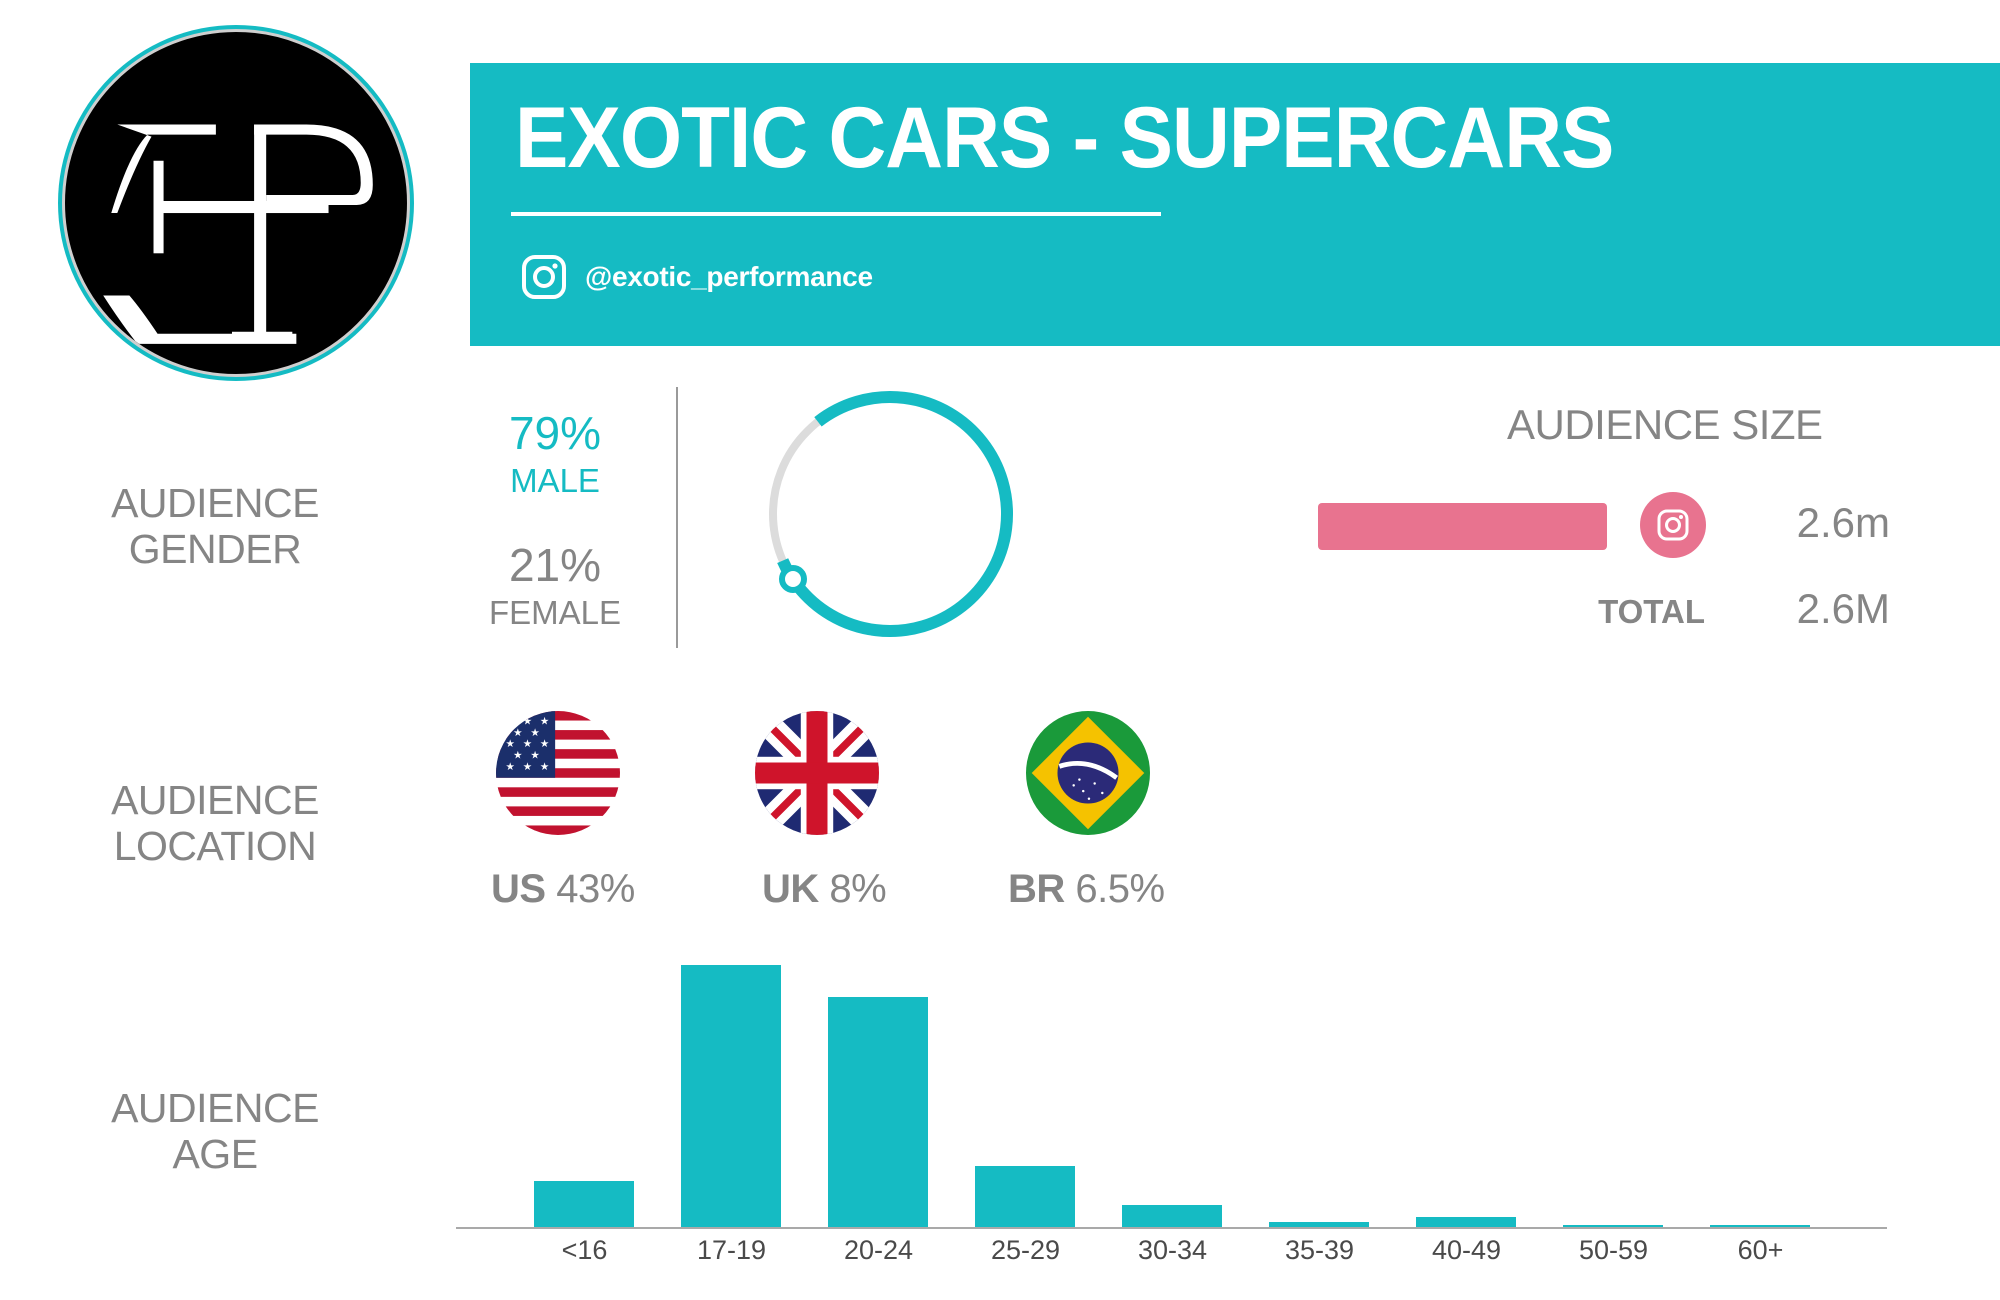 Image resolution: width=2000 pixels, height=1300 pixels. What do you see at coordinates (215, 1154) in the screenshot?
I see `label-line: AGE` at bounding box center [215, 1154].